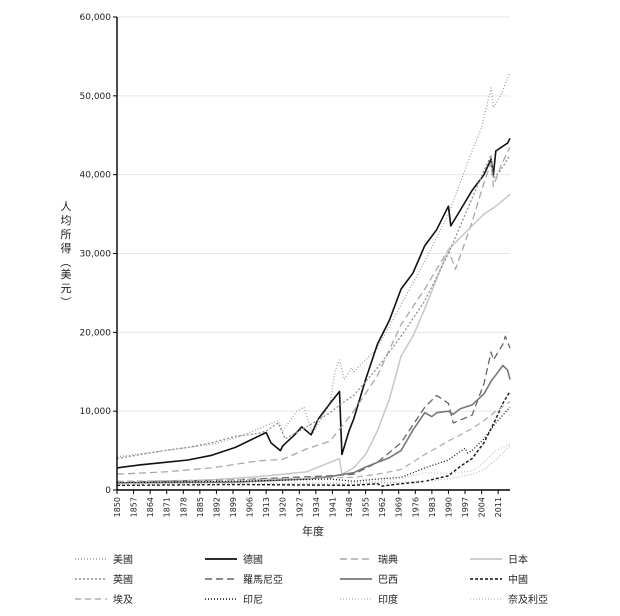 This screenshot has height=616, width=620. Describe the element at coordinates (349, 507) in the screenshot. I see `x-tick-label: 1948` at that location.